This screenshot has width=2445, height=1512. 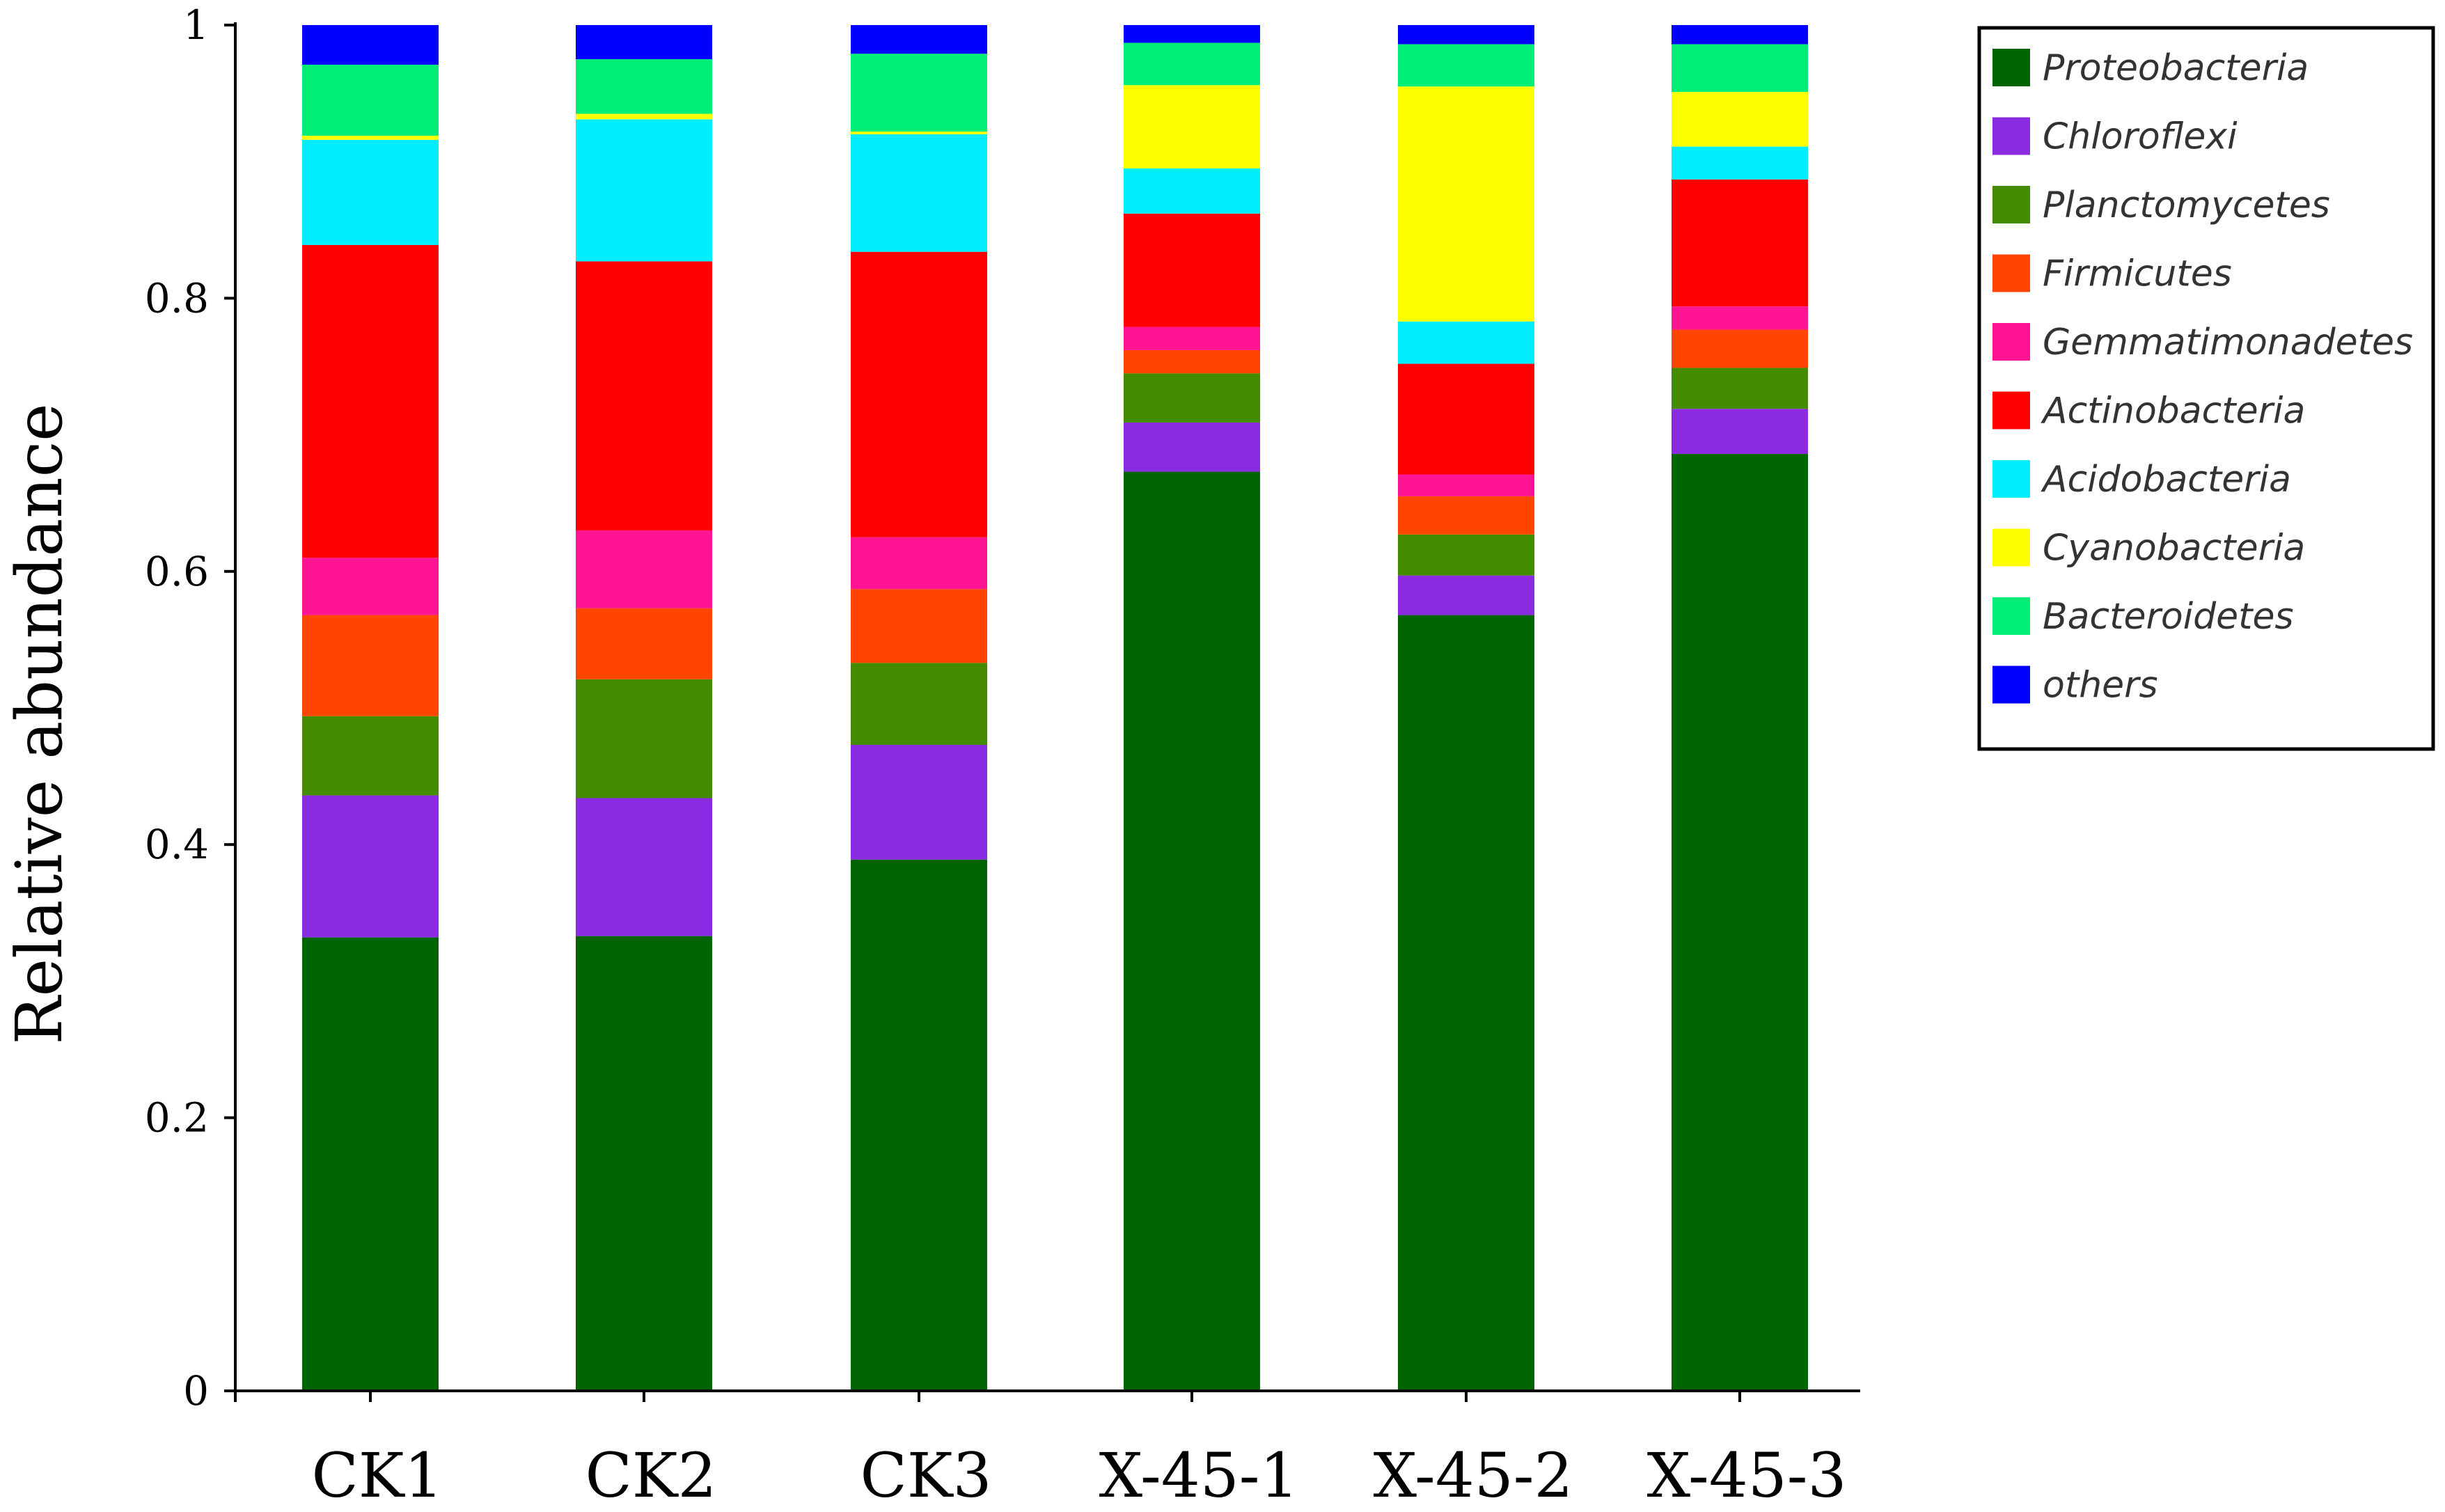 What do you see at coordinates (2100, 686) in the screenshot?
I see `legend-label-others: others` at bounding box center [2100, 686].